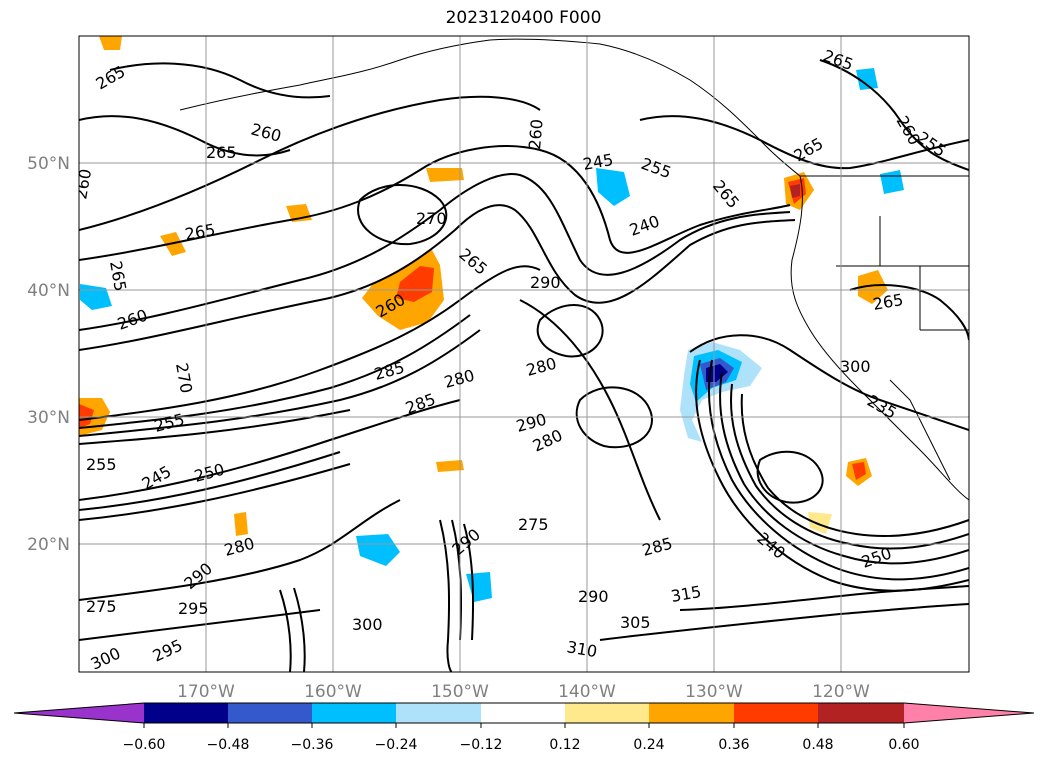 The width and height of the screenshot is (1047, 765). I want to click on lat-label: 30°N, so click(48, 418).